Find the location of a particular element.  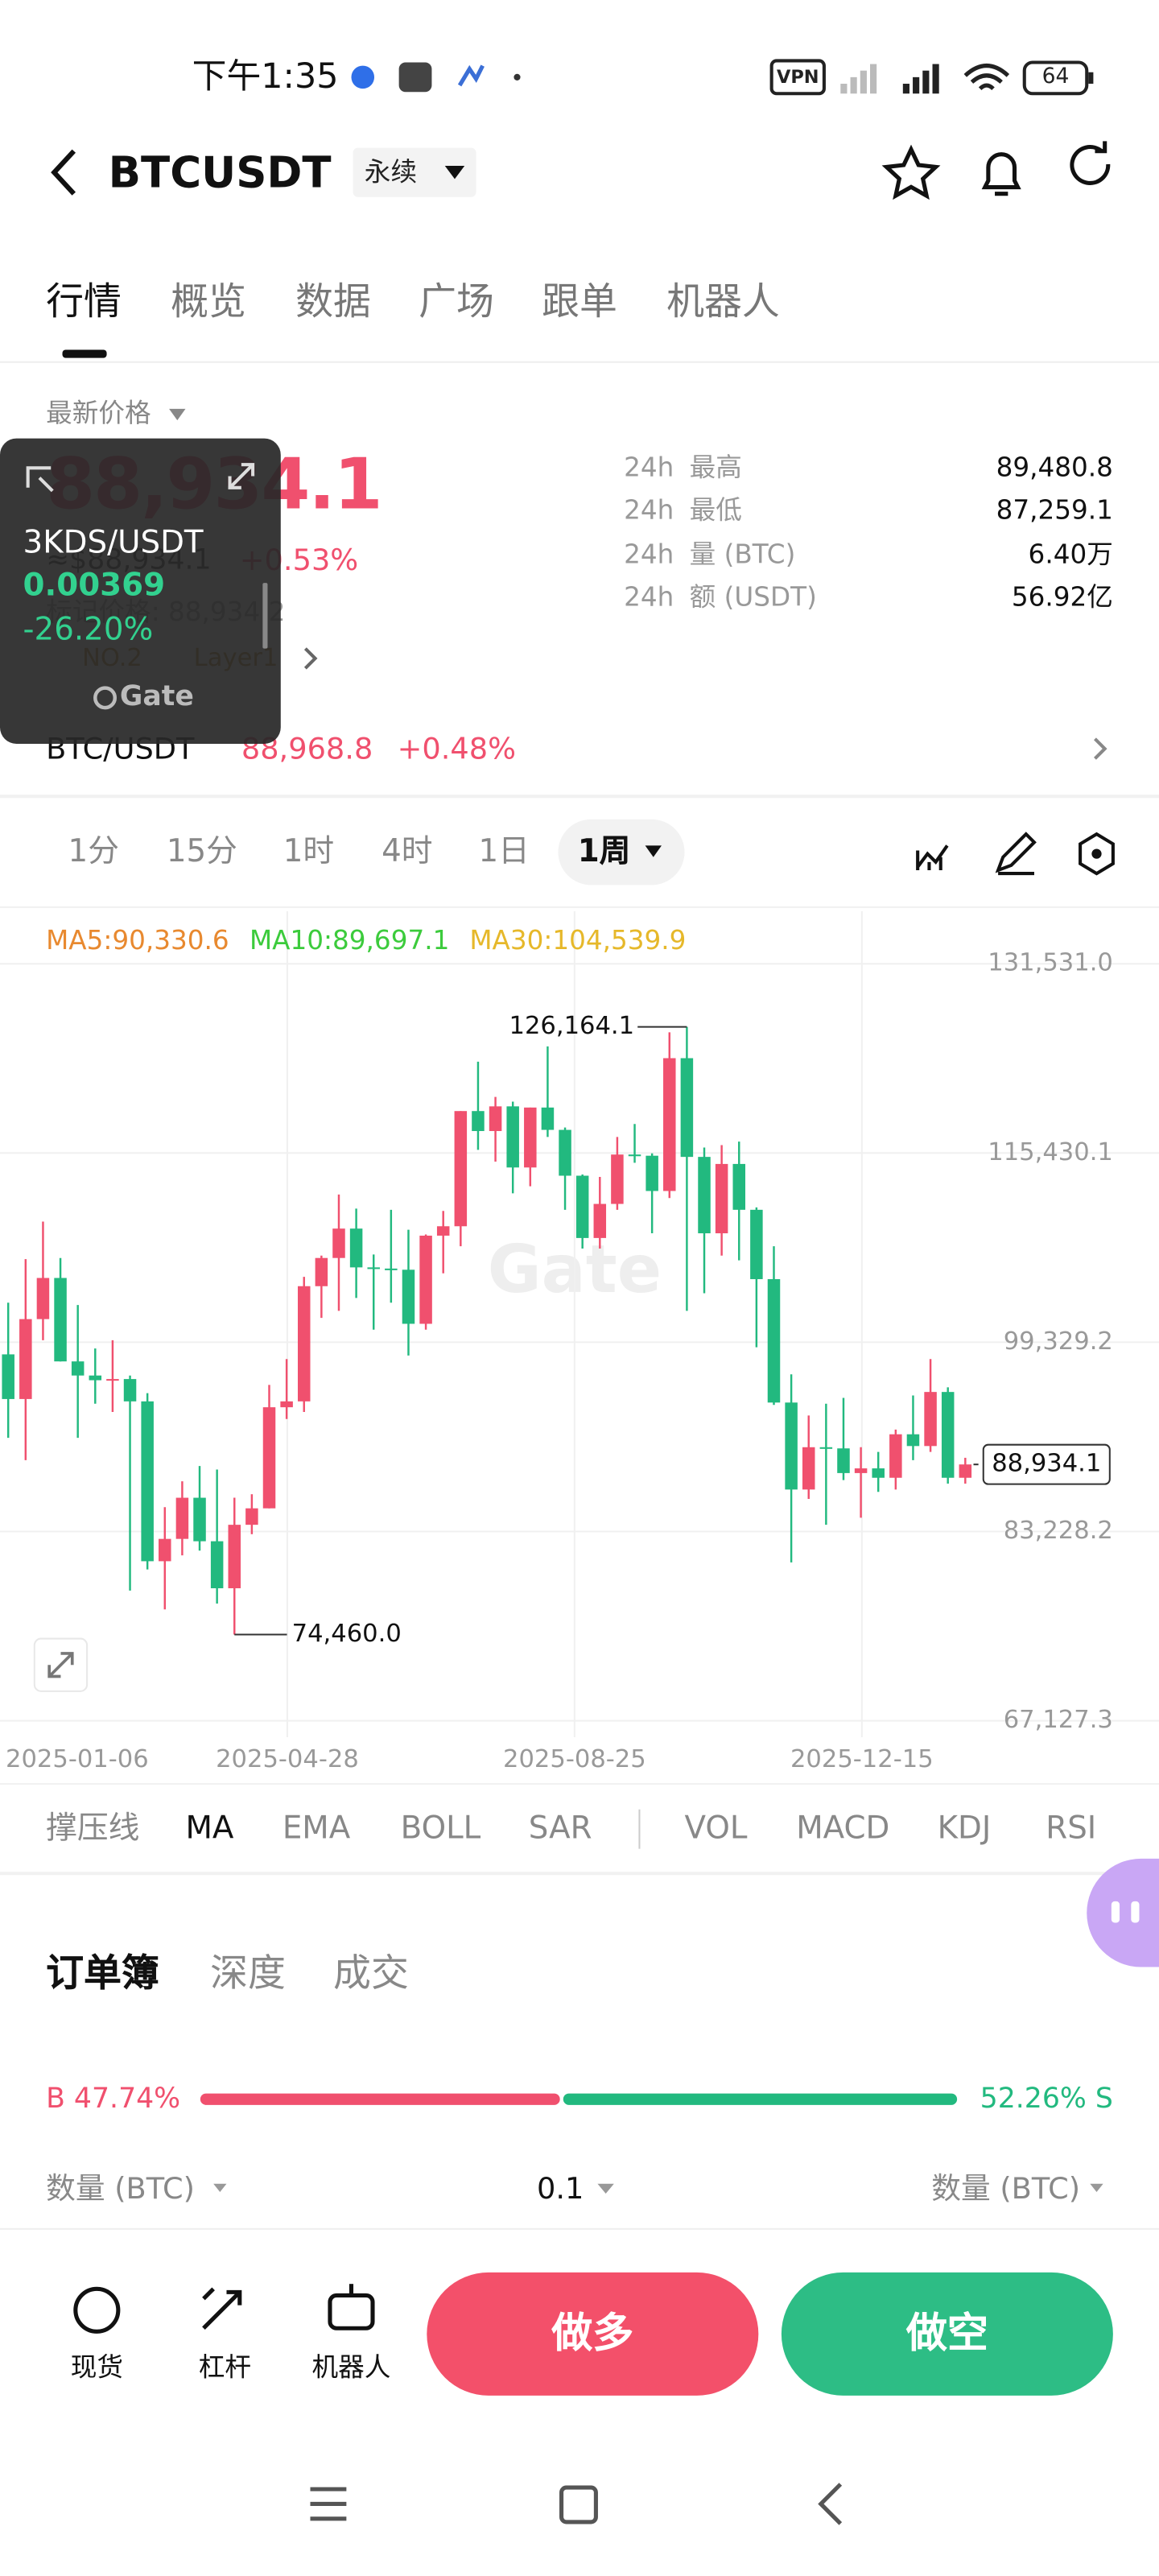

dropdown-caret is located at coordinates (653, 851).